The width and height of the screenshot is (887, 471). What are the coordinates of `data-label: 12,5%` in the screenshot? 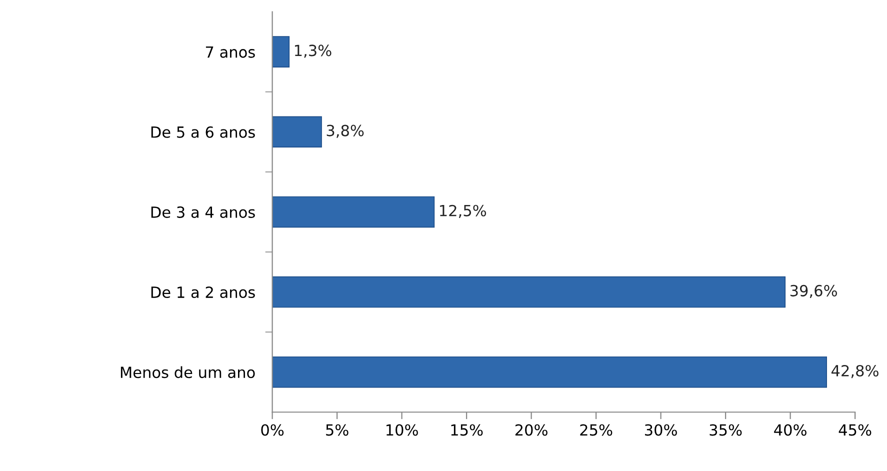 It's located at (463, 211).